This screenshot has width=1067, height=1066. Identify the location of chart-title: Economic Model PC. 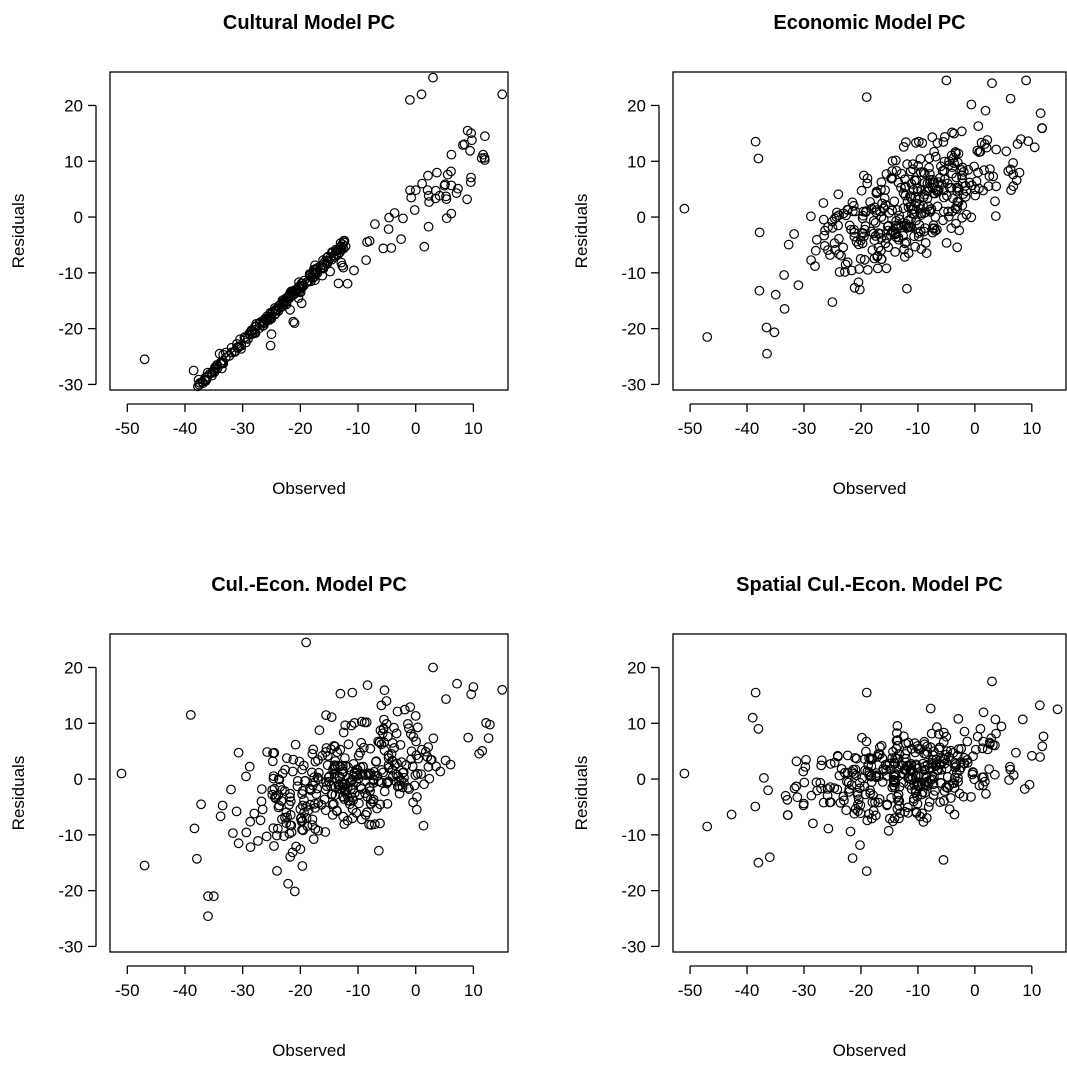
(869, 23).